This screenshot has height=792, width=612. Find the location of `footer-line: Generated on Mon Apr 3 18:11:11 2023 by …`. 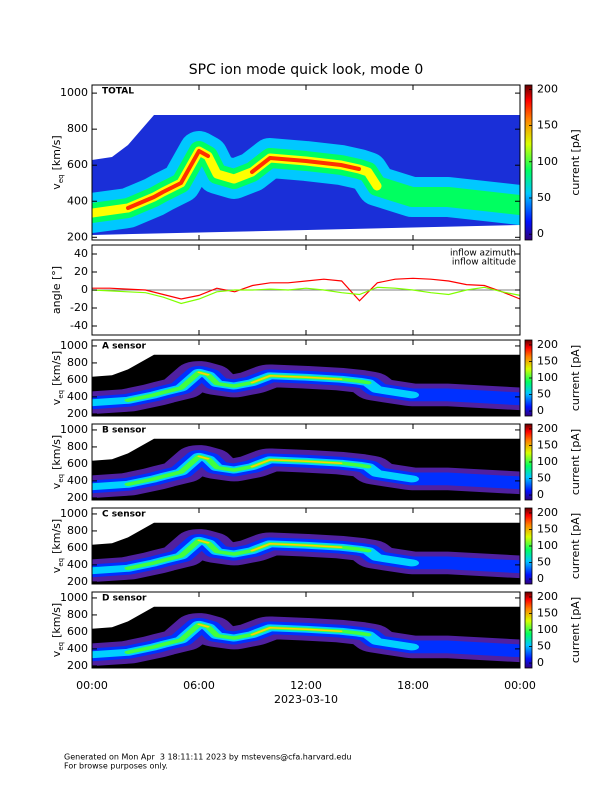

footer-line: Generated on Mon Apr 3 18:11:11 2023 by … is located at coordinates (208, 757).